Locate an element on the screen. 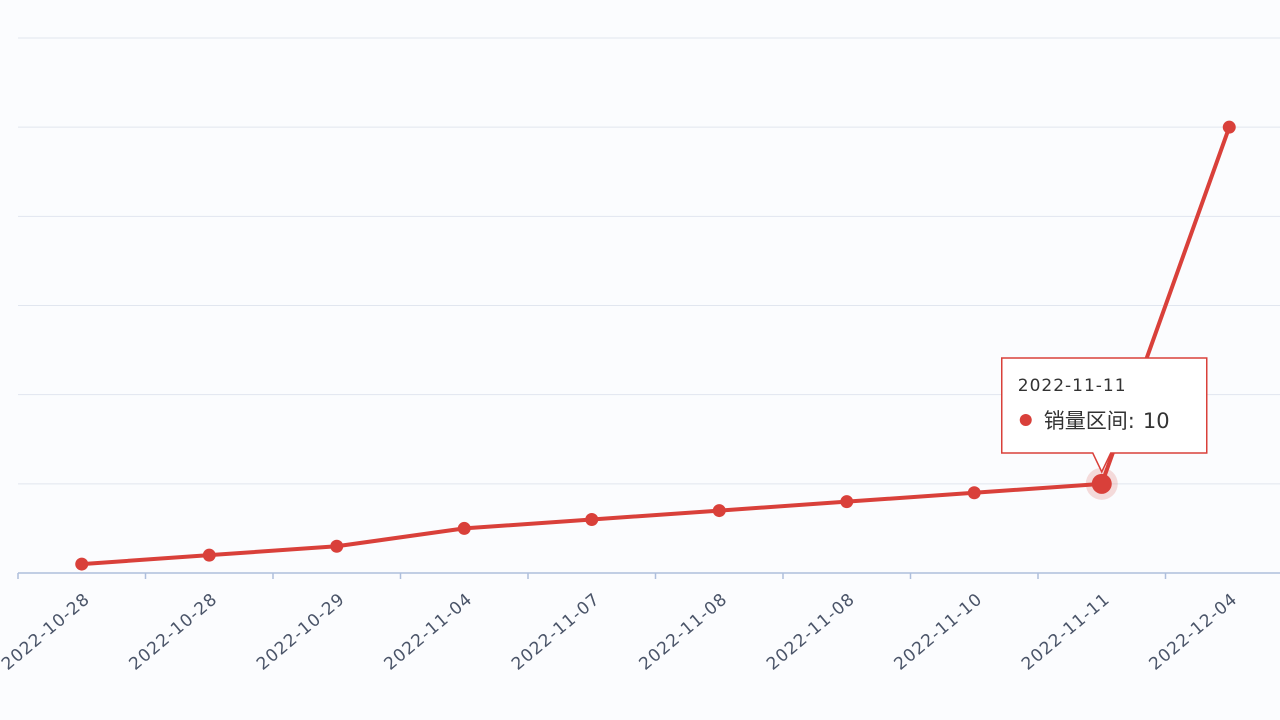  tooltip-value: 10 is located at coordinates (1156, 421).